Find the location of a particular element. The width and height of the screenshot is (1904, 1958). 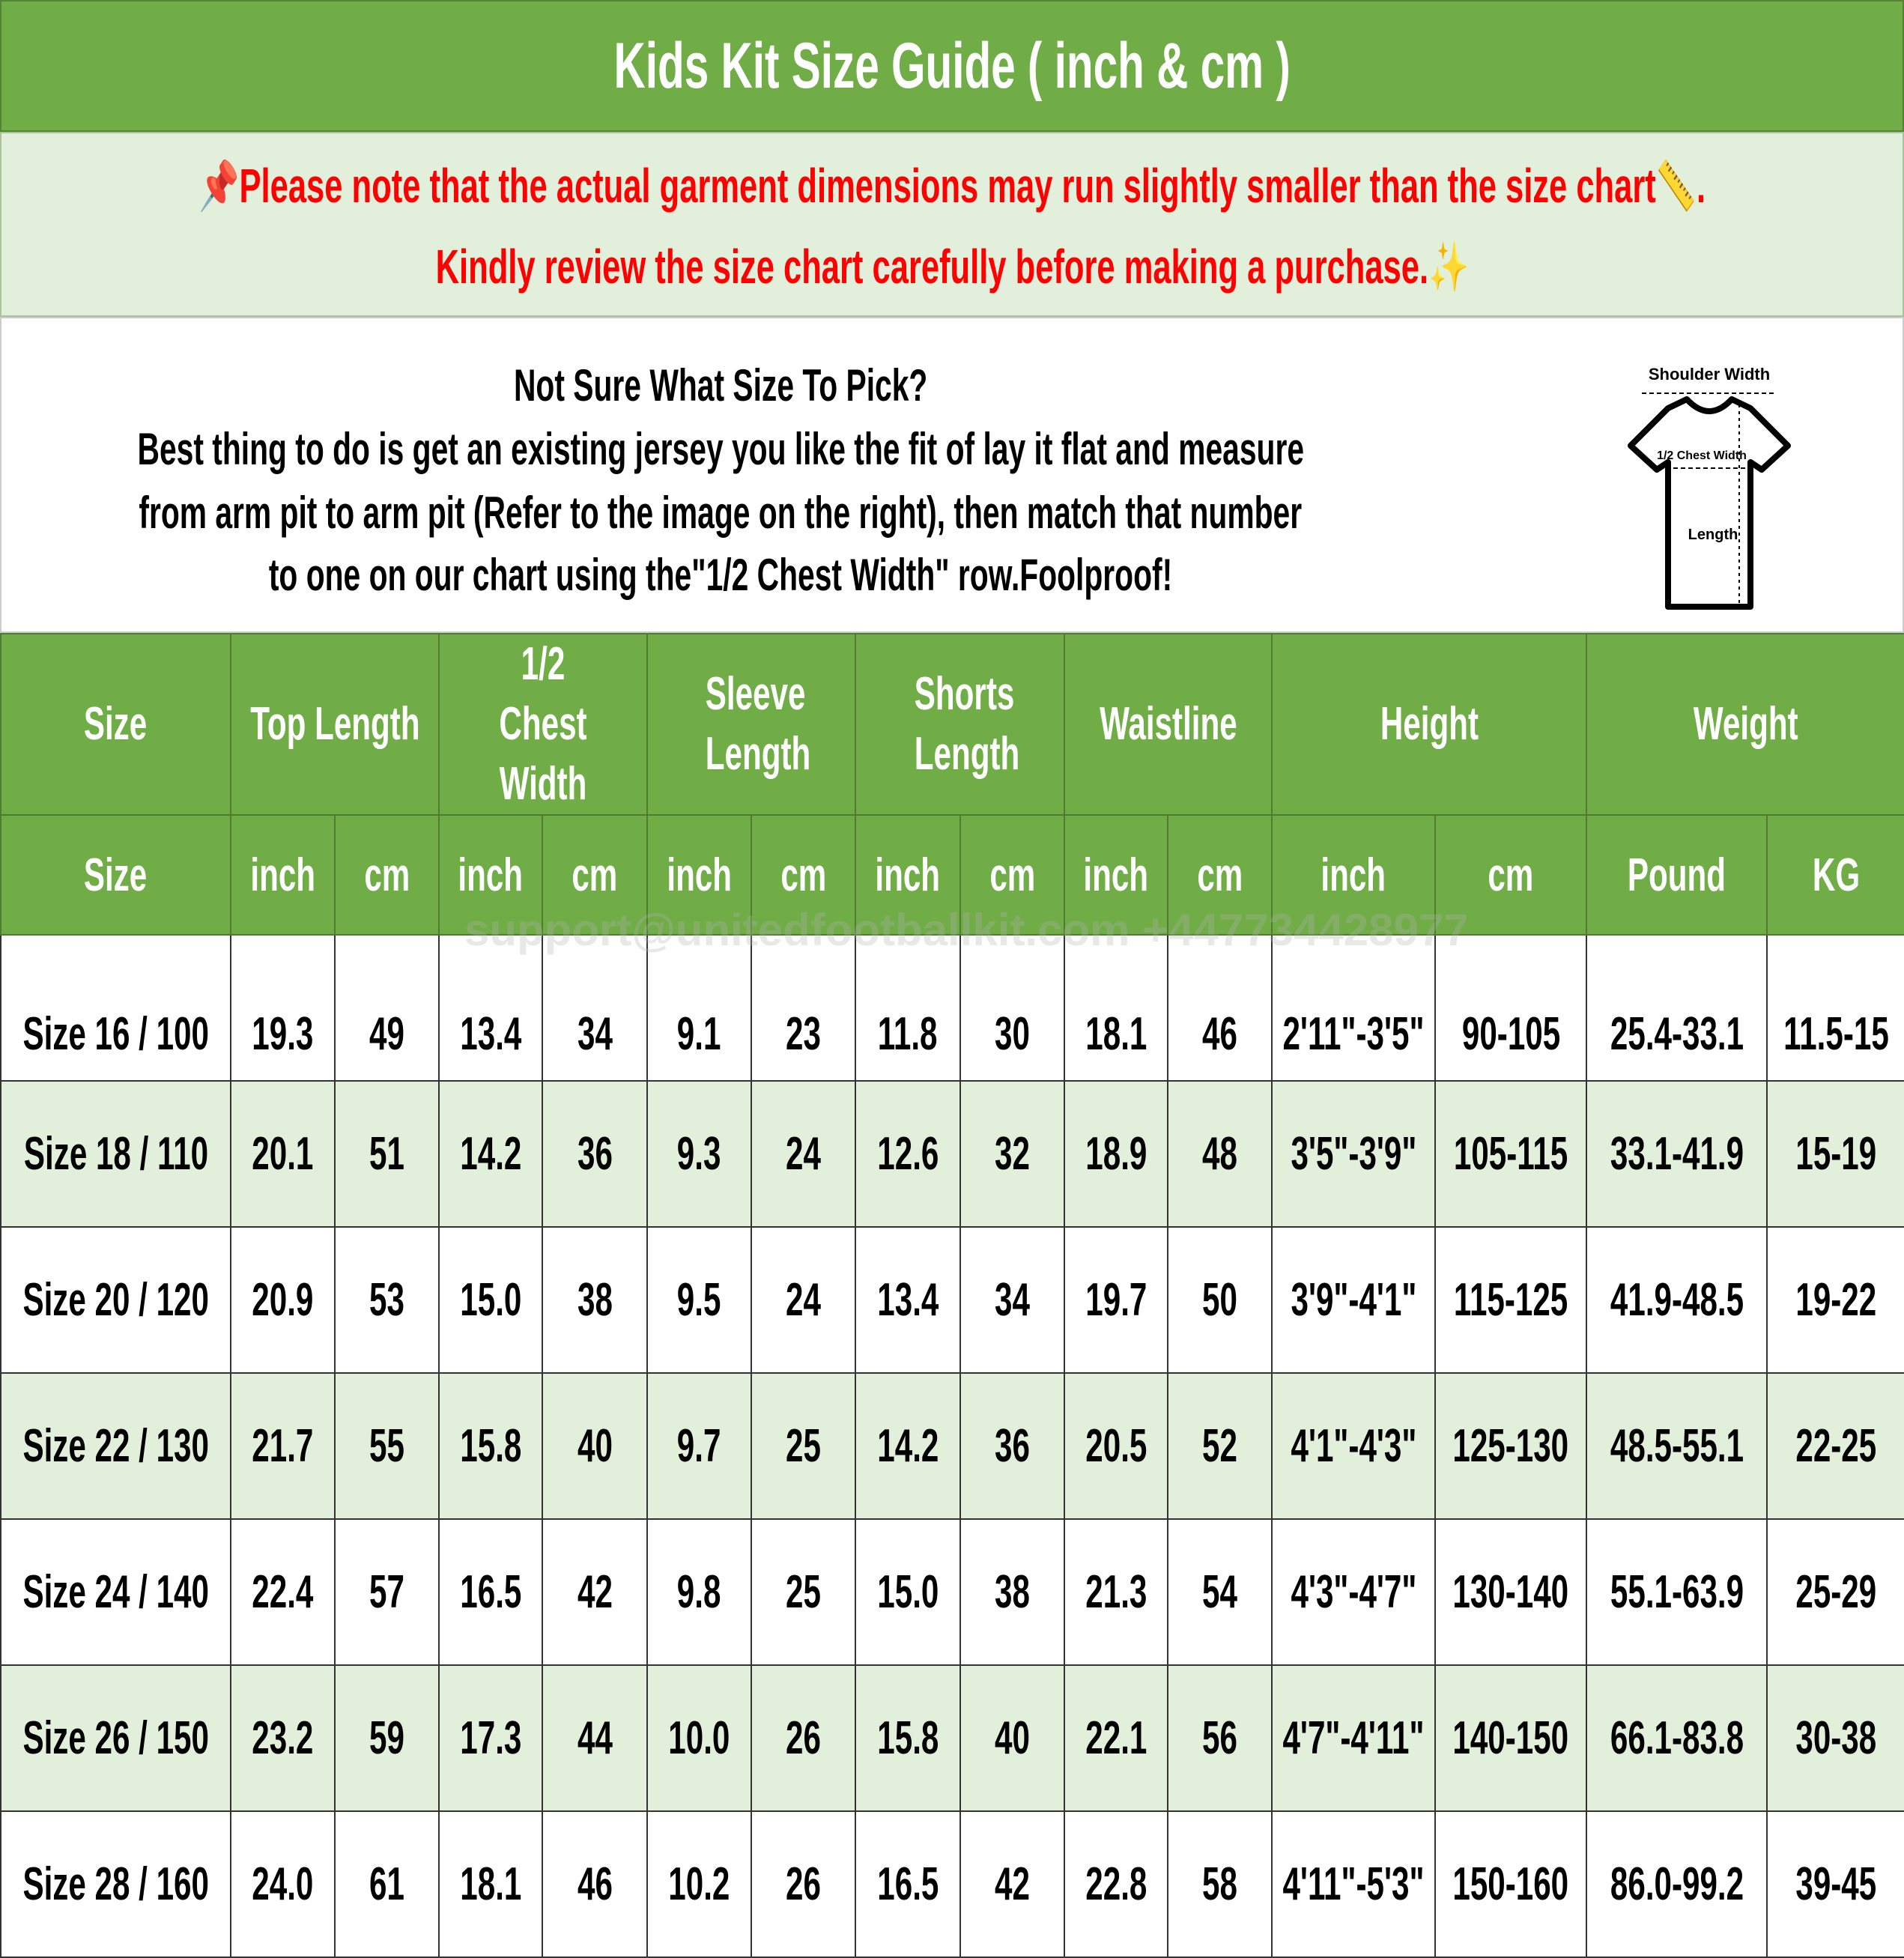

length-label: Length is located at coordinates (1713, 535).